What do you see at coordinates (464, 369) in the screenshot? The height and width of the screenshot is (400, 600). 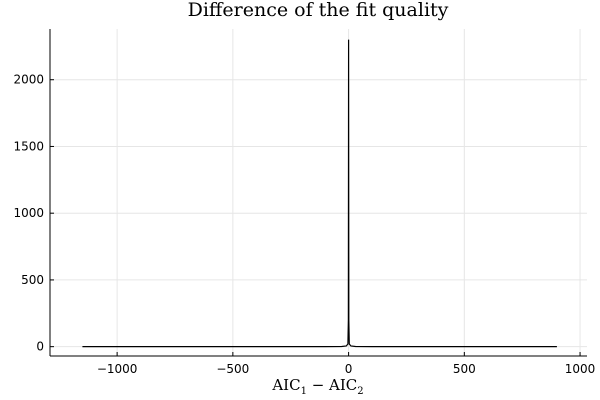 I see `x-tick-label: 500` at bounding box center [464, 369].